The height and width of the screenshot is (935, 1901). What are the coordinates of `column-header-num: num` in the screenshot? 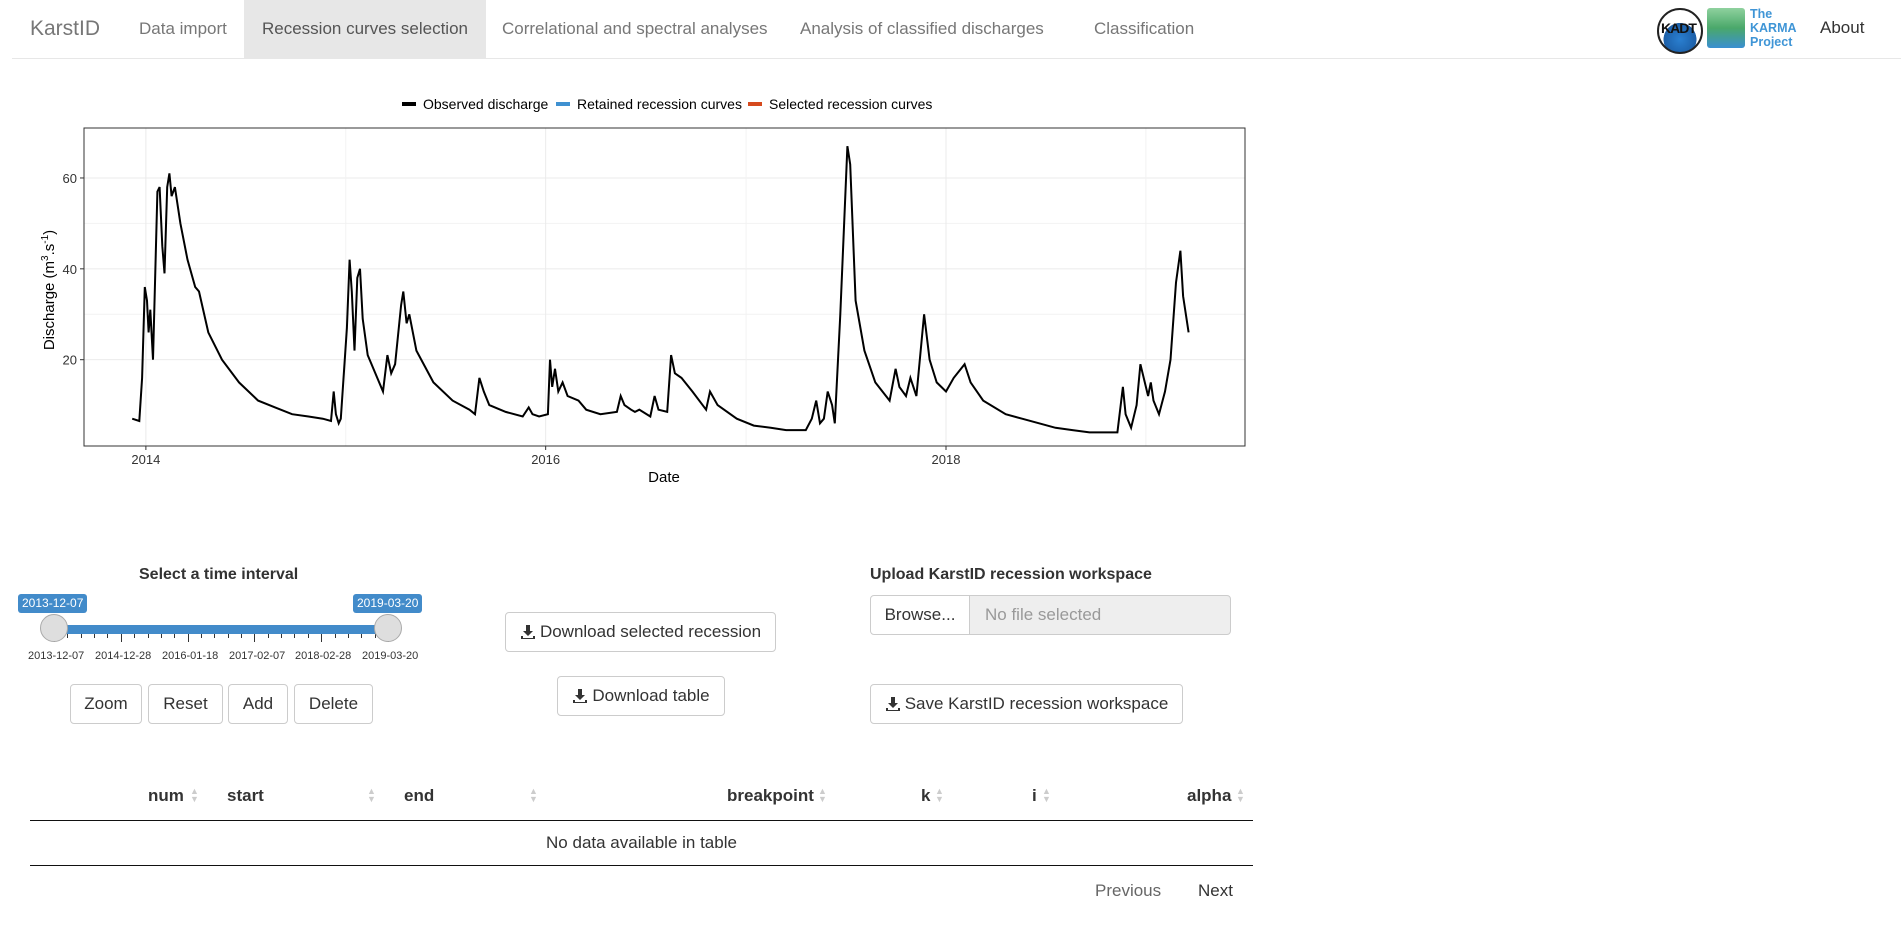 It's located at (166, 795).